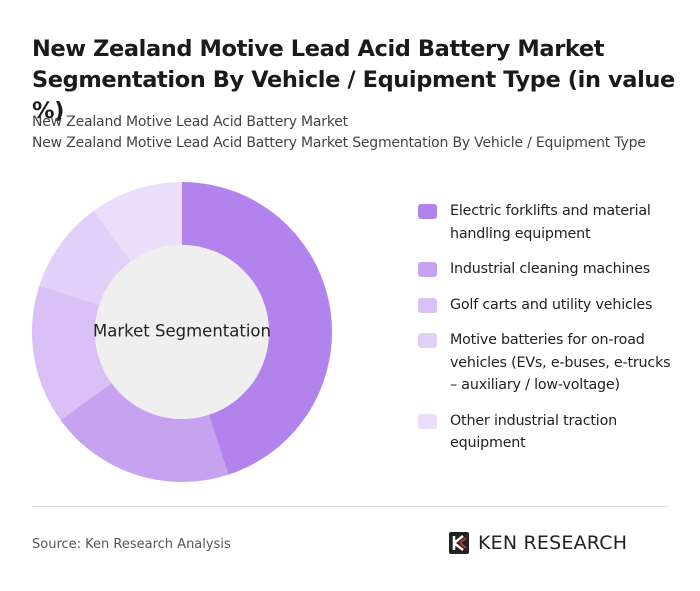  I want to click on donut-hole, so click(182, 332).